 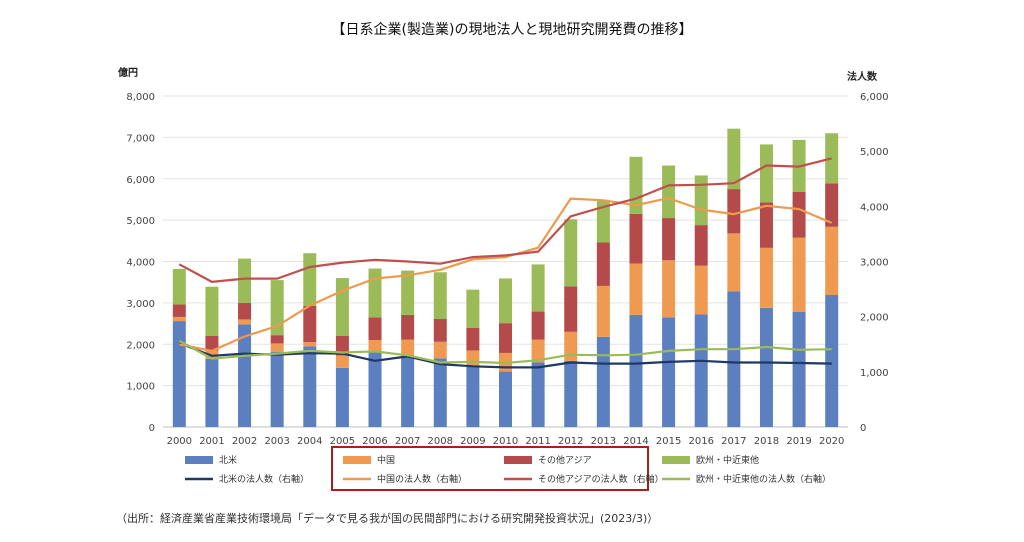 I want to click on x-tick-label: 2015, so click(x=668, y=441).